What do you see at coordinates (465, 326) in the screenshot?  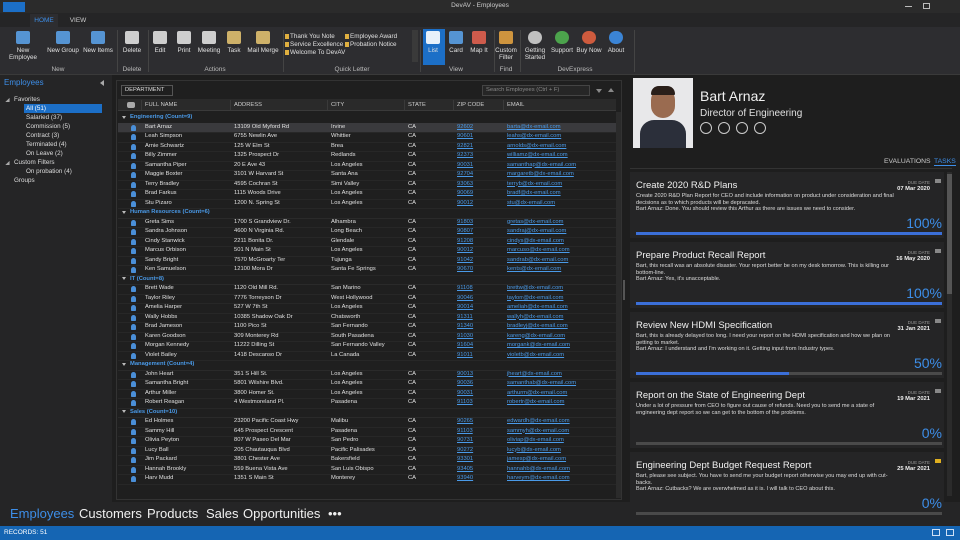 I see `row-link: 91340` at bounding box center [465, 326].